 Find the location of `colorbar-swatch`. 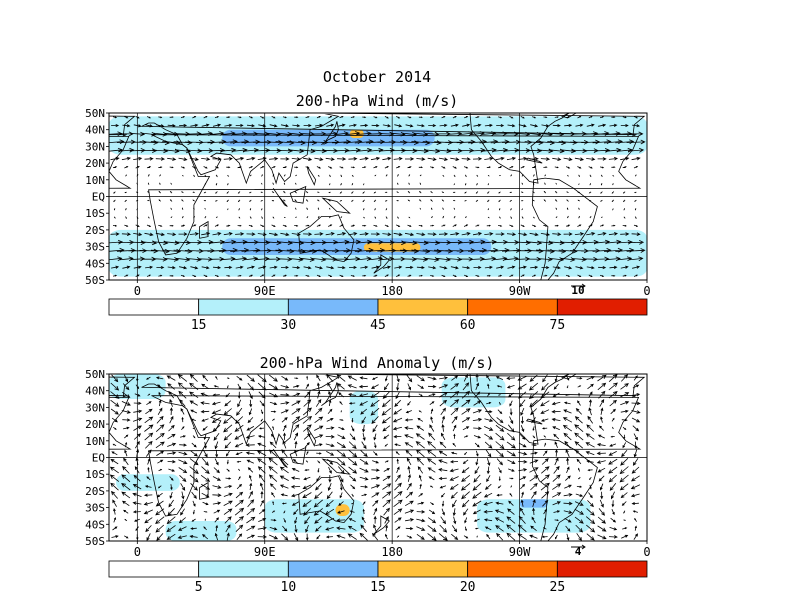

colorbar-swatch is located at coordinates (333, 569).